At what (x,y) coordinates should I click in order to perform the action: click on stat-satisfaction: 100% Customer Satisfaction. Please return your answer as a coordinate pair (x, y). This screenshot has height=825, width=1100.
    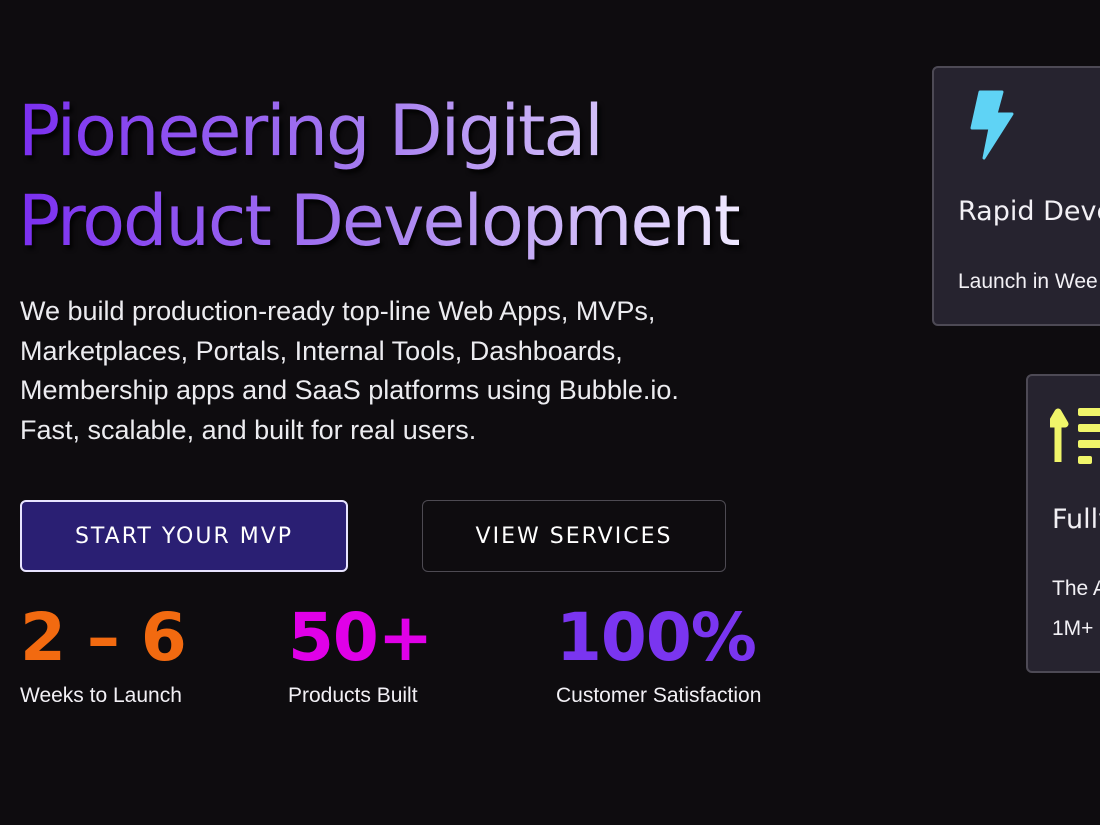
    Looking at the image, I should click on (658, 653).